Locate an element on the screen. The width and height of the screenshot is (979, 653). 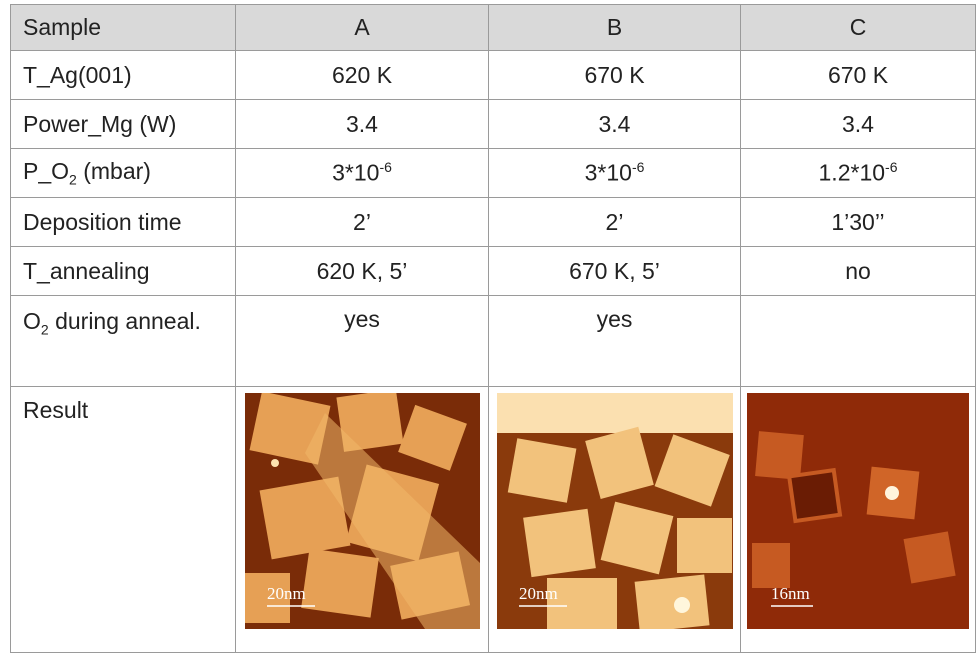
cell: 1.2*10-6 is located at coordinates (858, 173).